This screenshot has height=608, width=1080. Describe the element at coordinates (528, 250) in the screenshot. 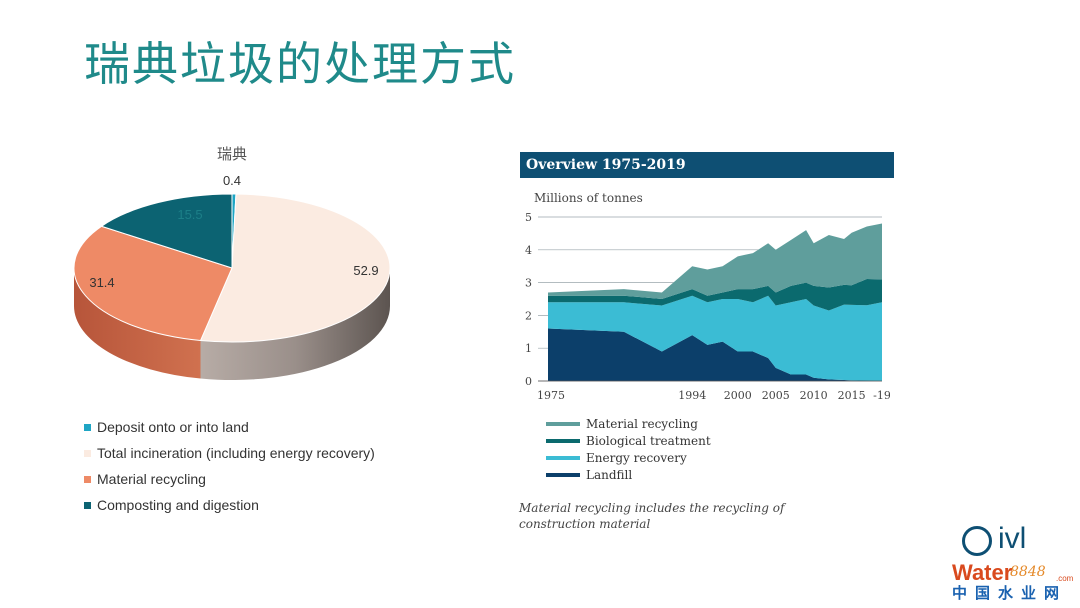

I see `y-tick-label: 4` at that location.